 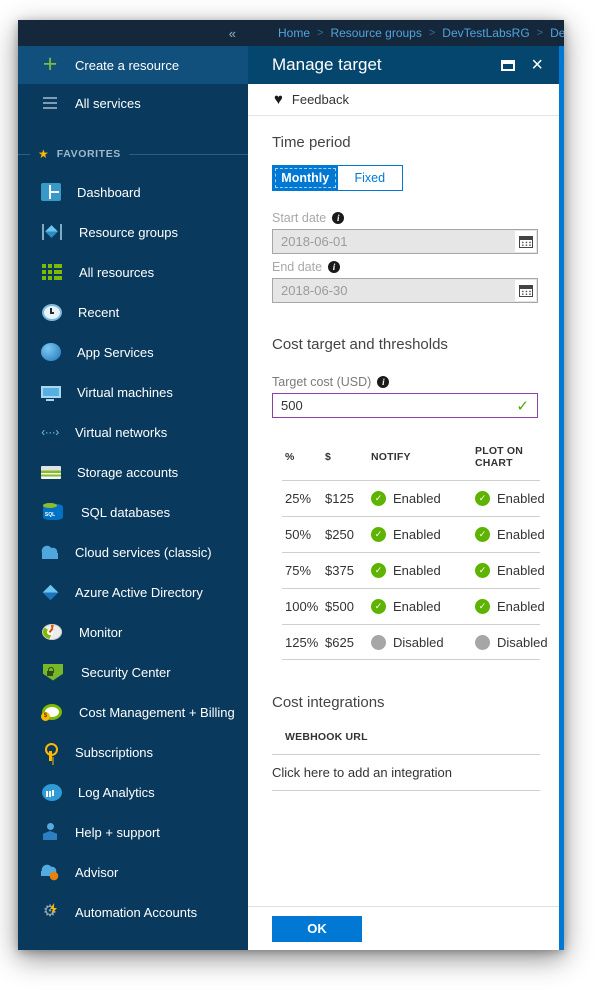 What do you see at coordinates (52, 632) in the screenshot?
I see `monitor-gauge-icon` at bounding box center [52, 632].